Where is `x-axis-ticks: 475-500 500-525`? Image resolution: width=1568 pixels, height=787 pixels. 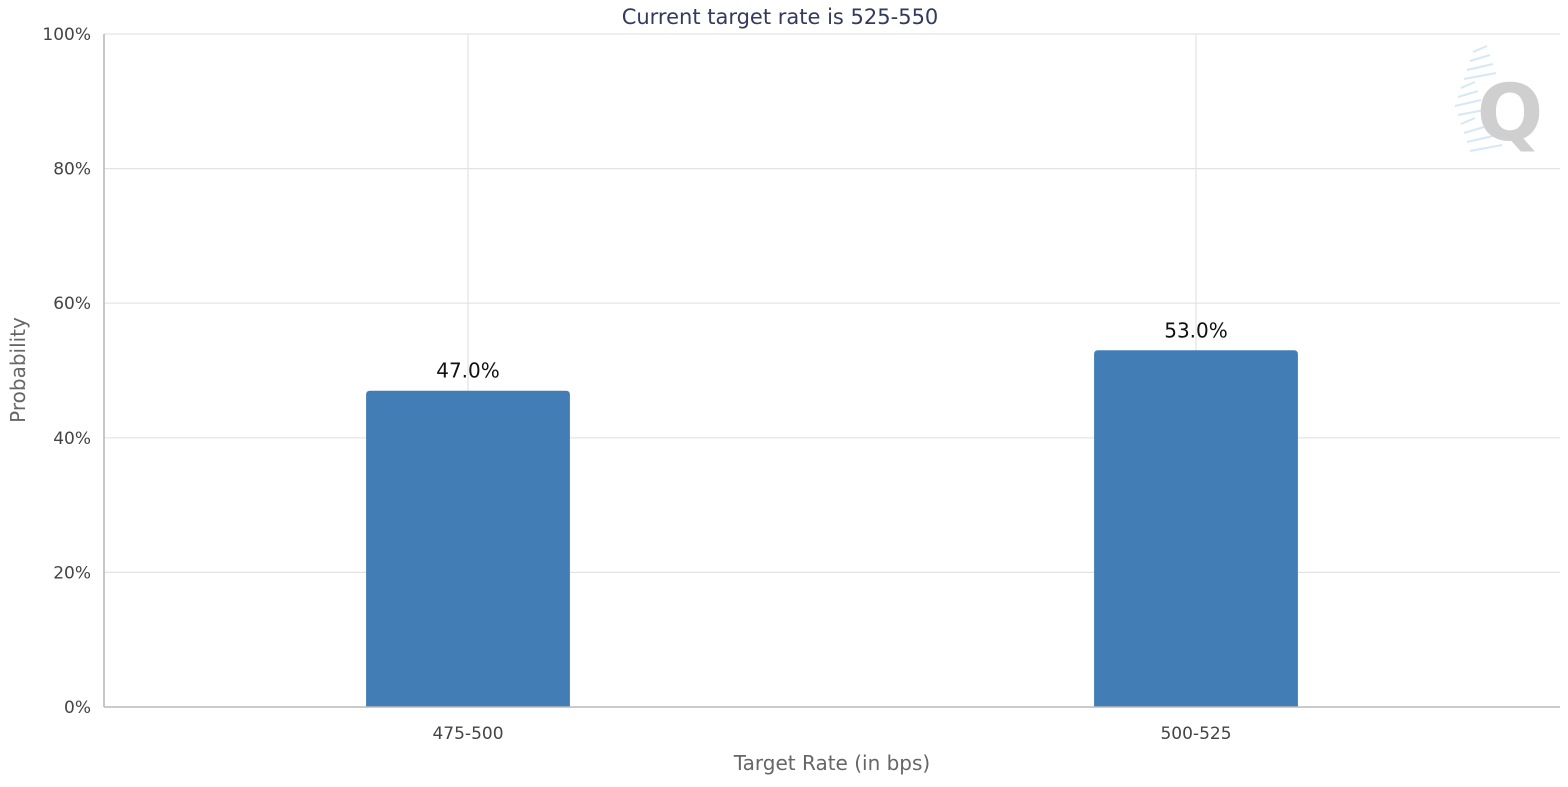 x-axis-ticks: 475-500 500-525 is located at coordinates (831, 734).